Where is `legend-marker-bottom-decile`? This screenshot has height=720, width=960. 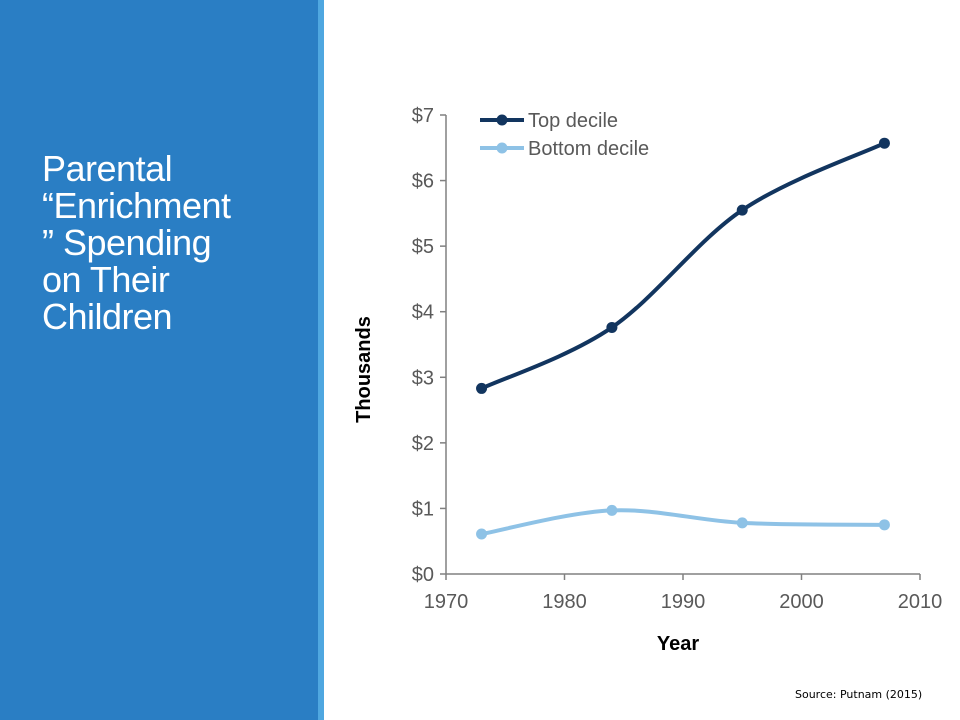
legend-marker-bottom-decile is located at coordinates (502, 148).